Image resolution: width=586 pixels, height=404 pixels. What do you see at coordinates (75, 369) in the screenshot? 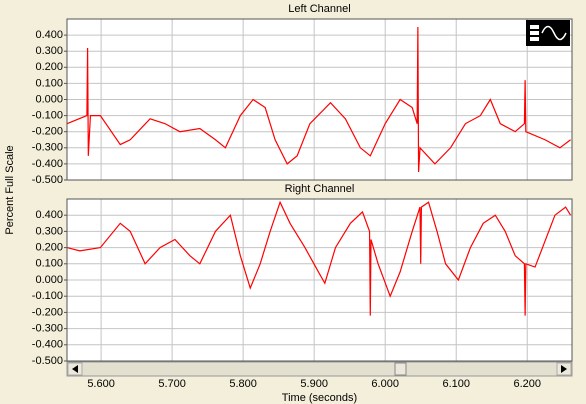
I see `arrow-left` at bounding box center [75, 369].